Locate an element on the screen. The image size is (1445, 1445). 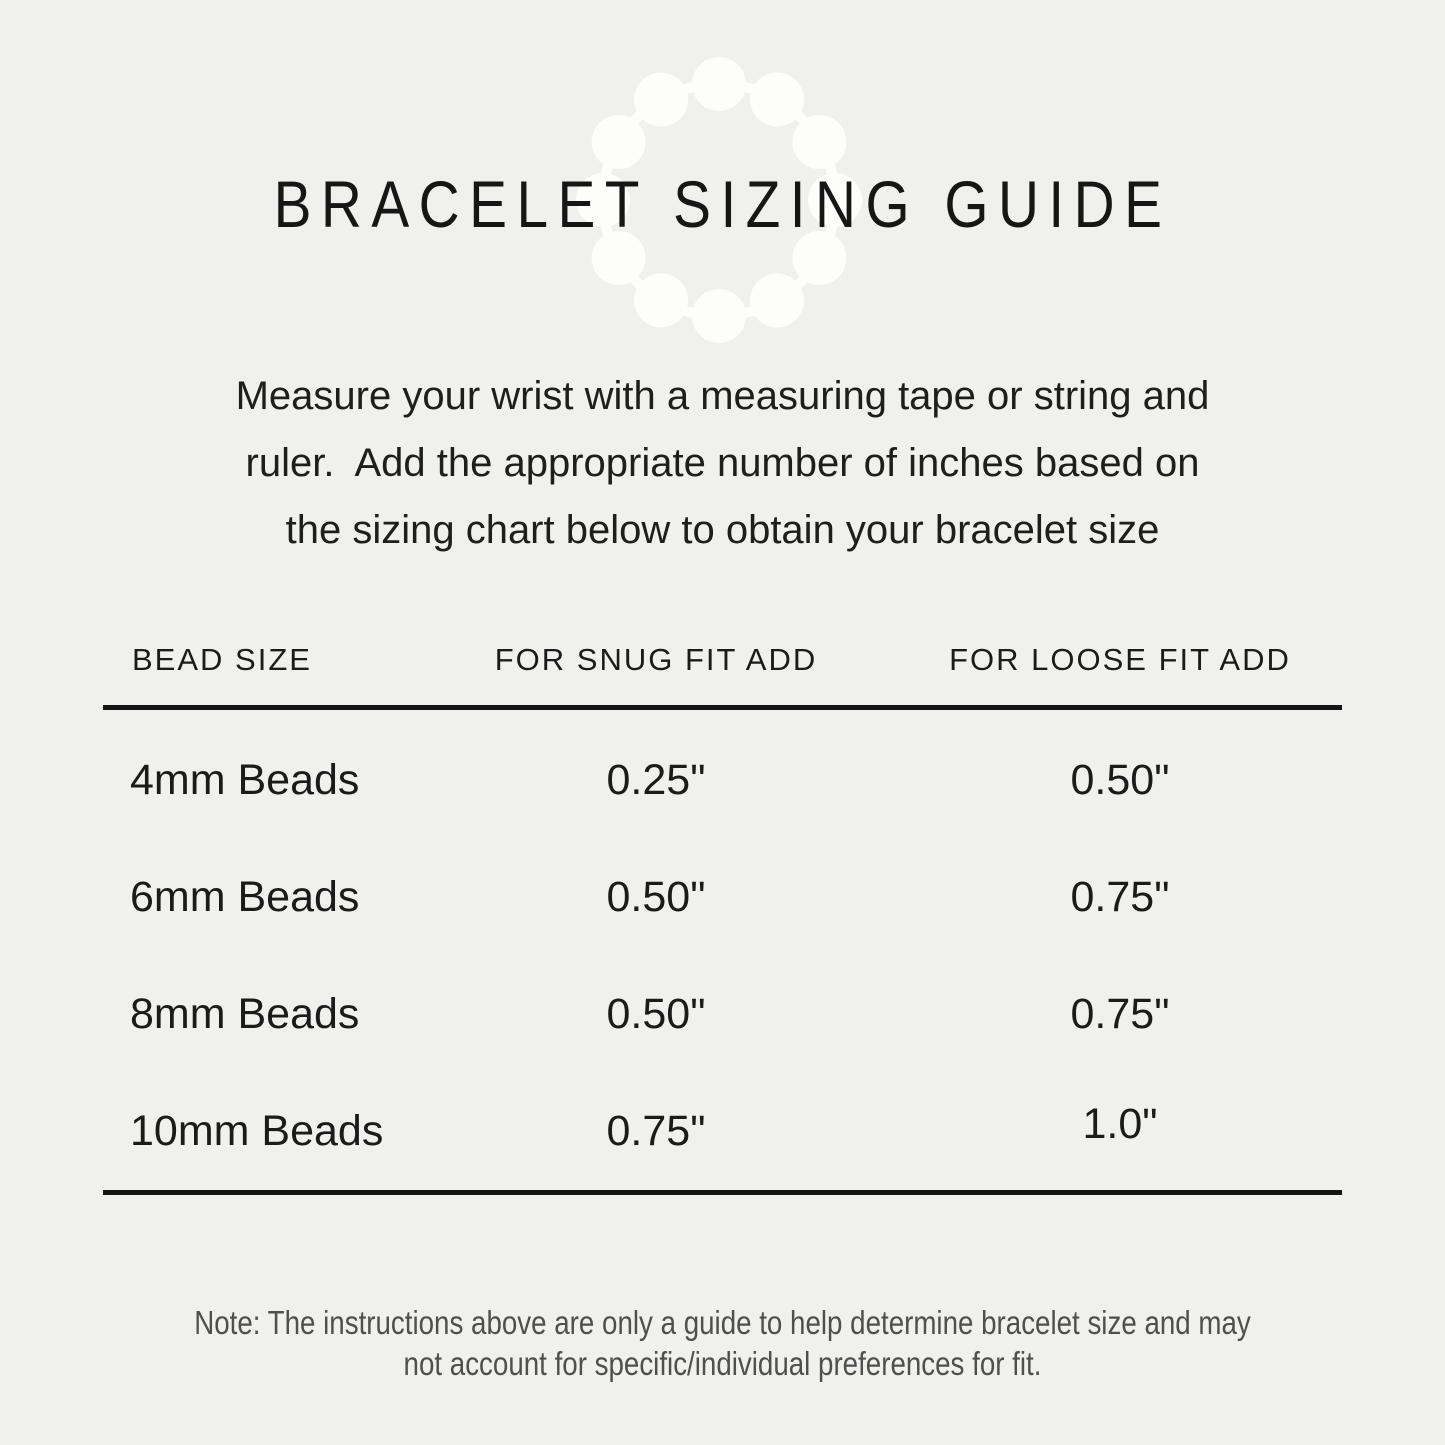
snug-fit-add-cell: 0.75" is located at coordinates (656, 1131).